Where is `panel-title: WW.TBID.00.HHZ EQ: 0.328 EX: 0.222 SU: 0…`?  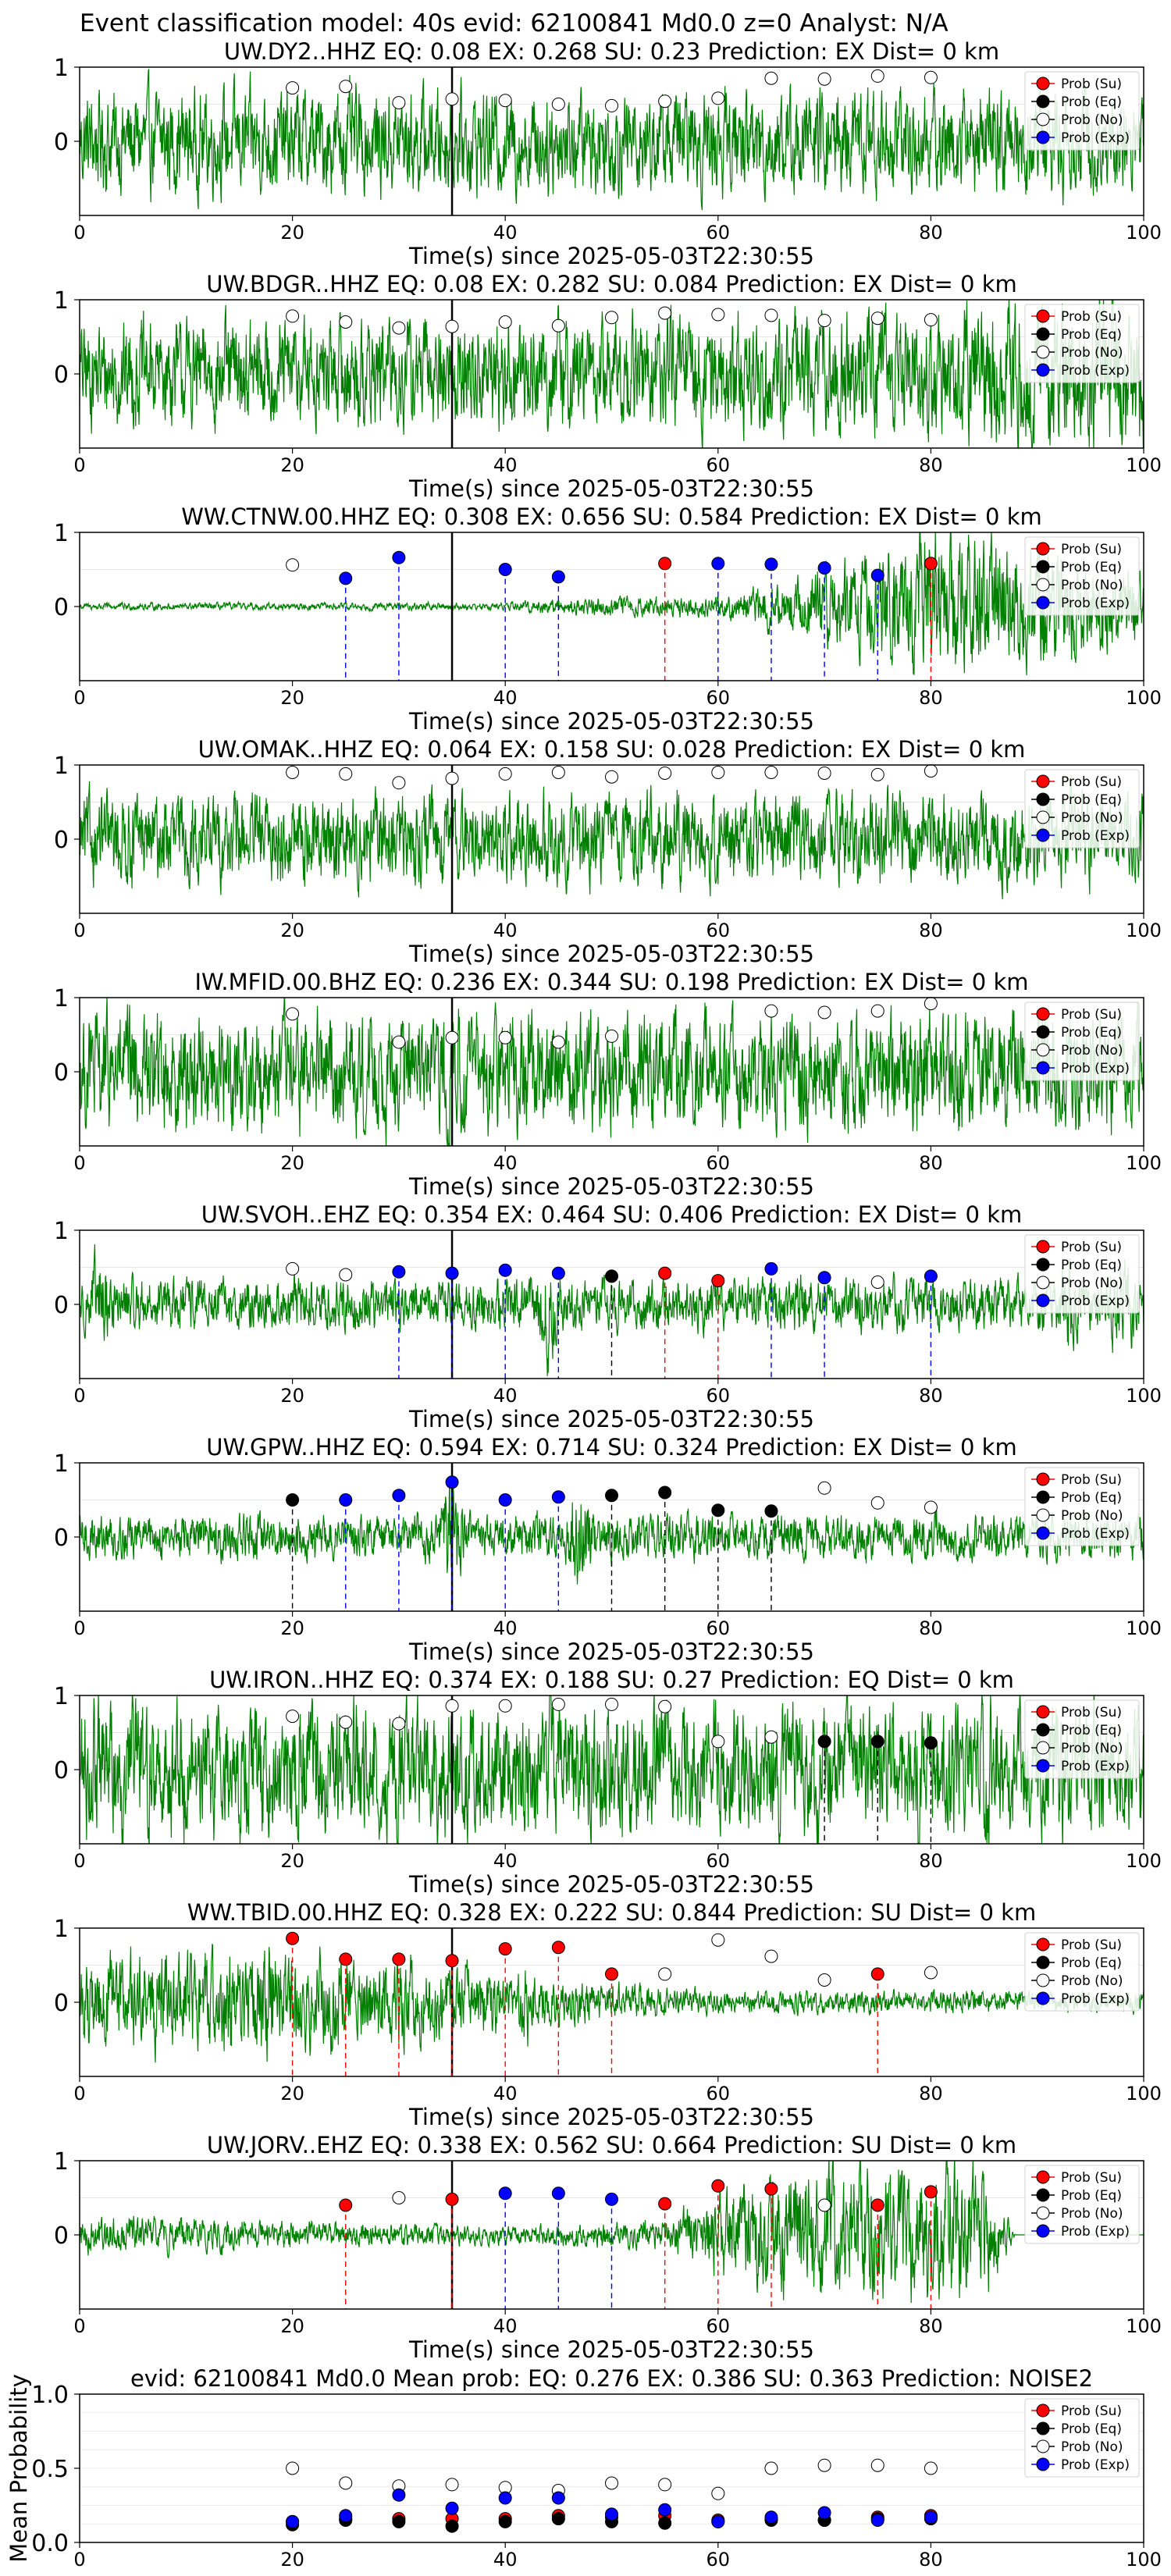 panel-title: WW.TBID.00.HHZ EQ: 0.328 EX: 0.222 SU: 0… is located at coordinates (611, 1912).